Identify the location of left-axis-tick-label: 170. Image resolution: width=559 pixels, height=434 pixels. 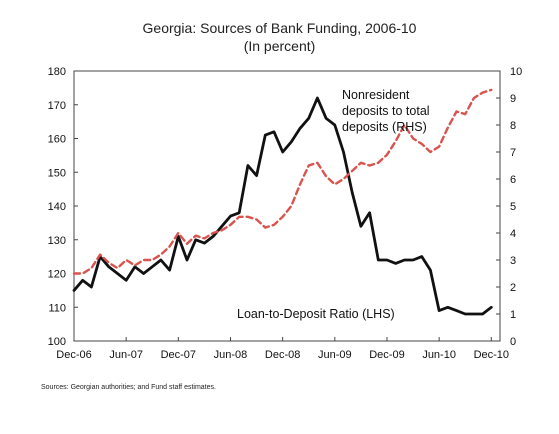
(57, 106).